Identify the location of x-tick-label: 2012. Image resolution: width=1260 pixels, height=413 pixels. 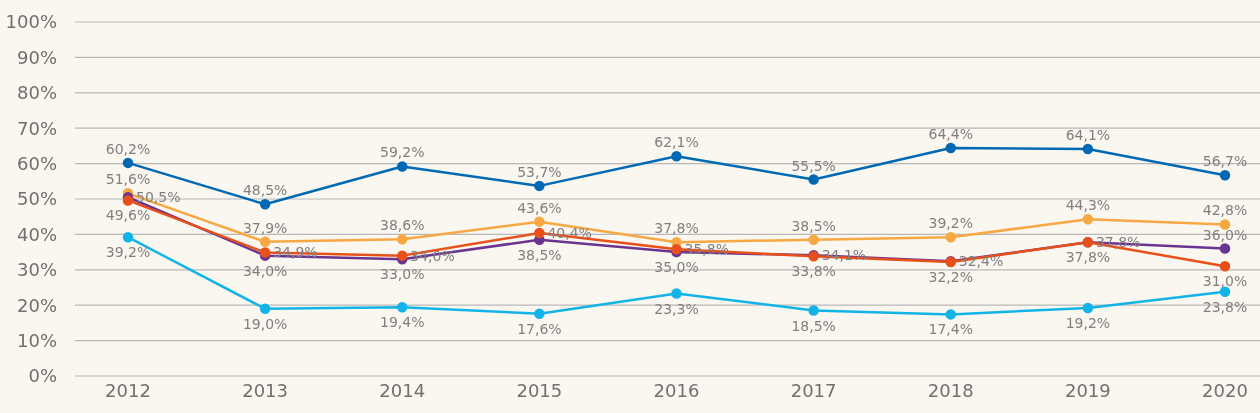
(128, 390).